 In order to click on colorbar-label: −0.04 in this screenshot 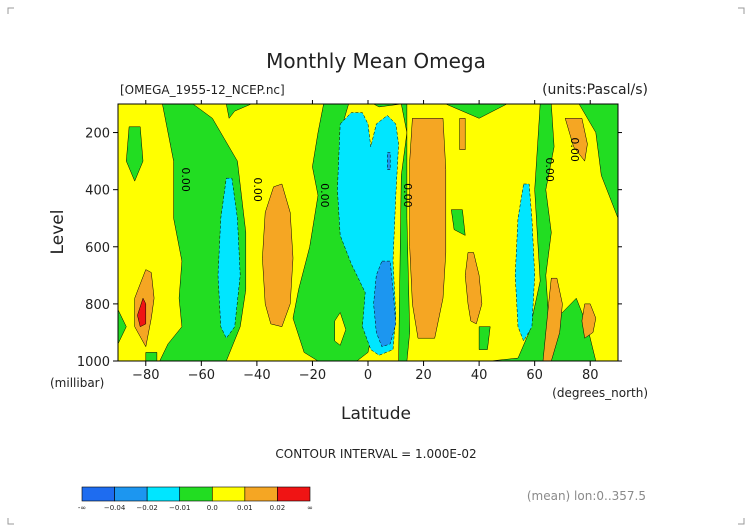, I will do `click(115, 508)`.